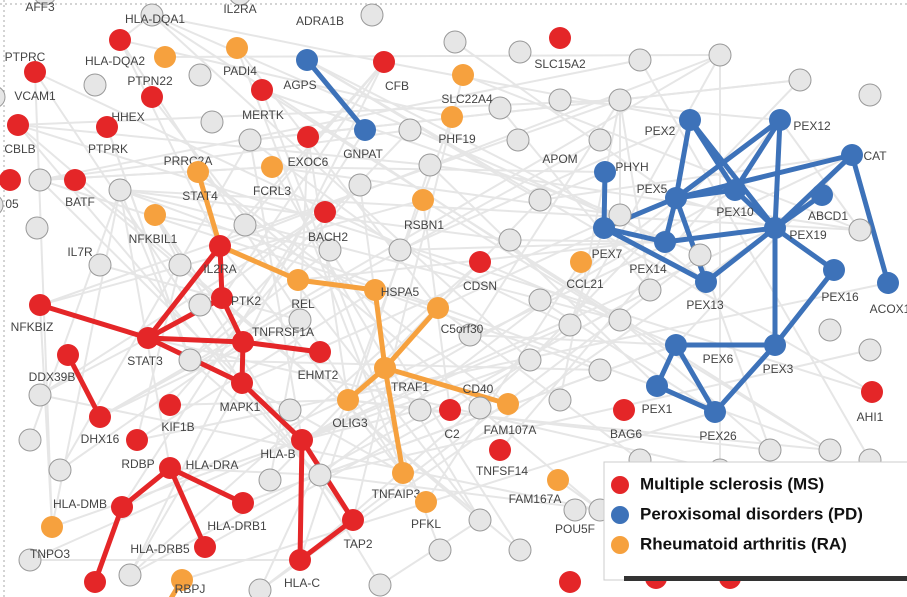 The image size is (907, 597). I want to click on node-label: HLA-C, so click(302, 583).